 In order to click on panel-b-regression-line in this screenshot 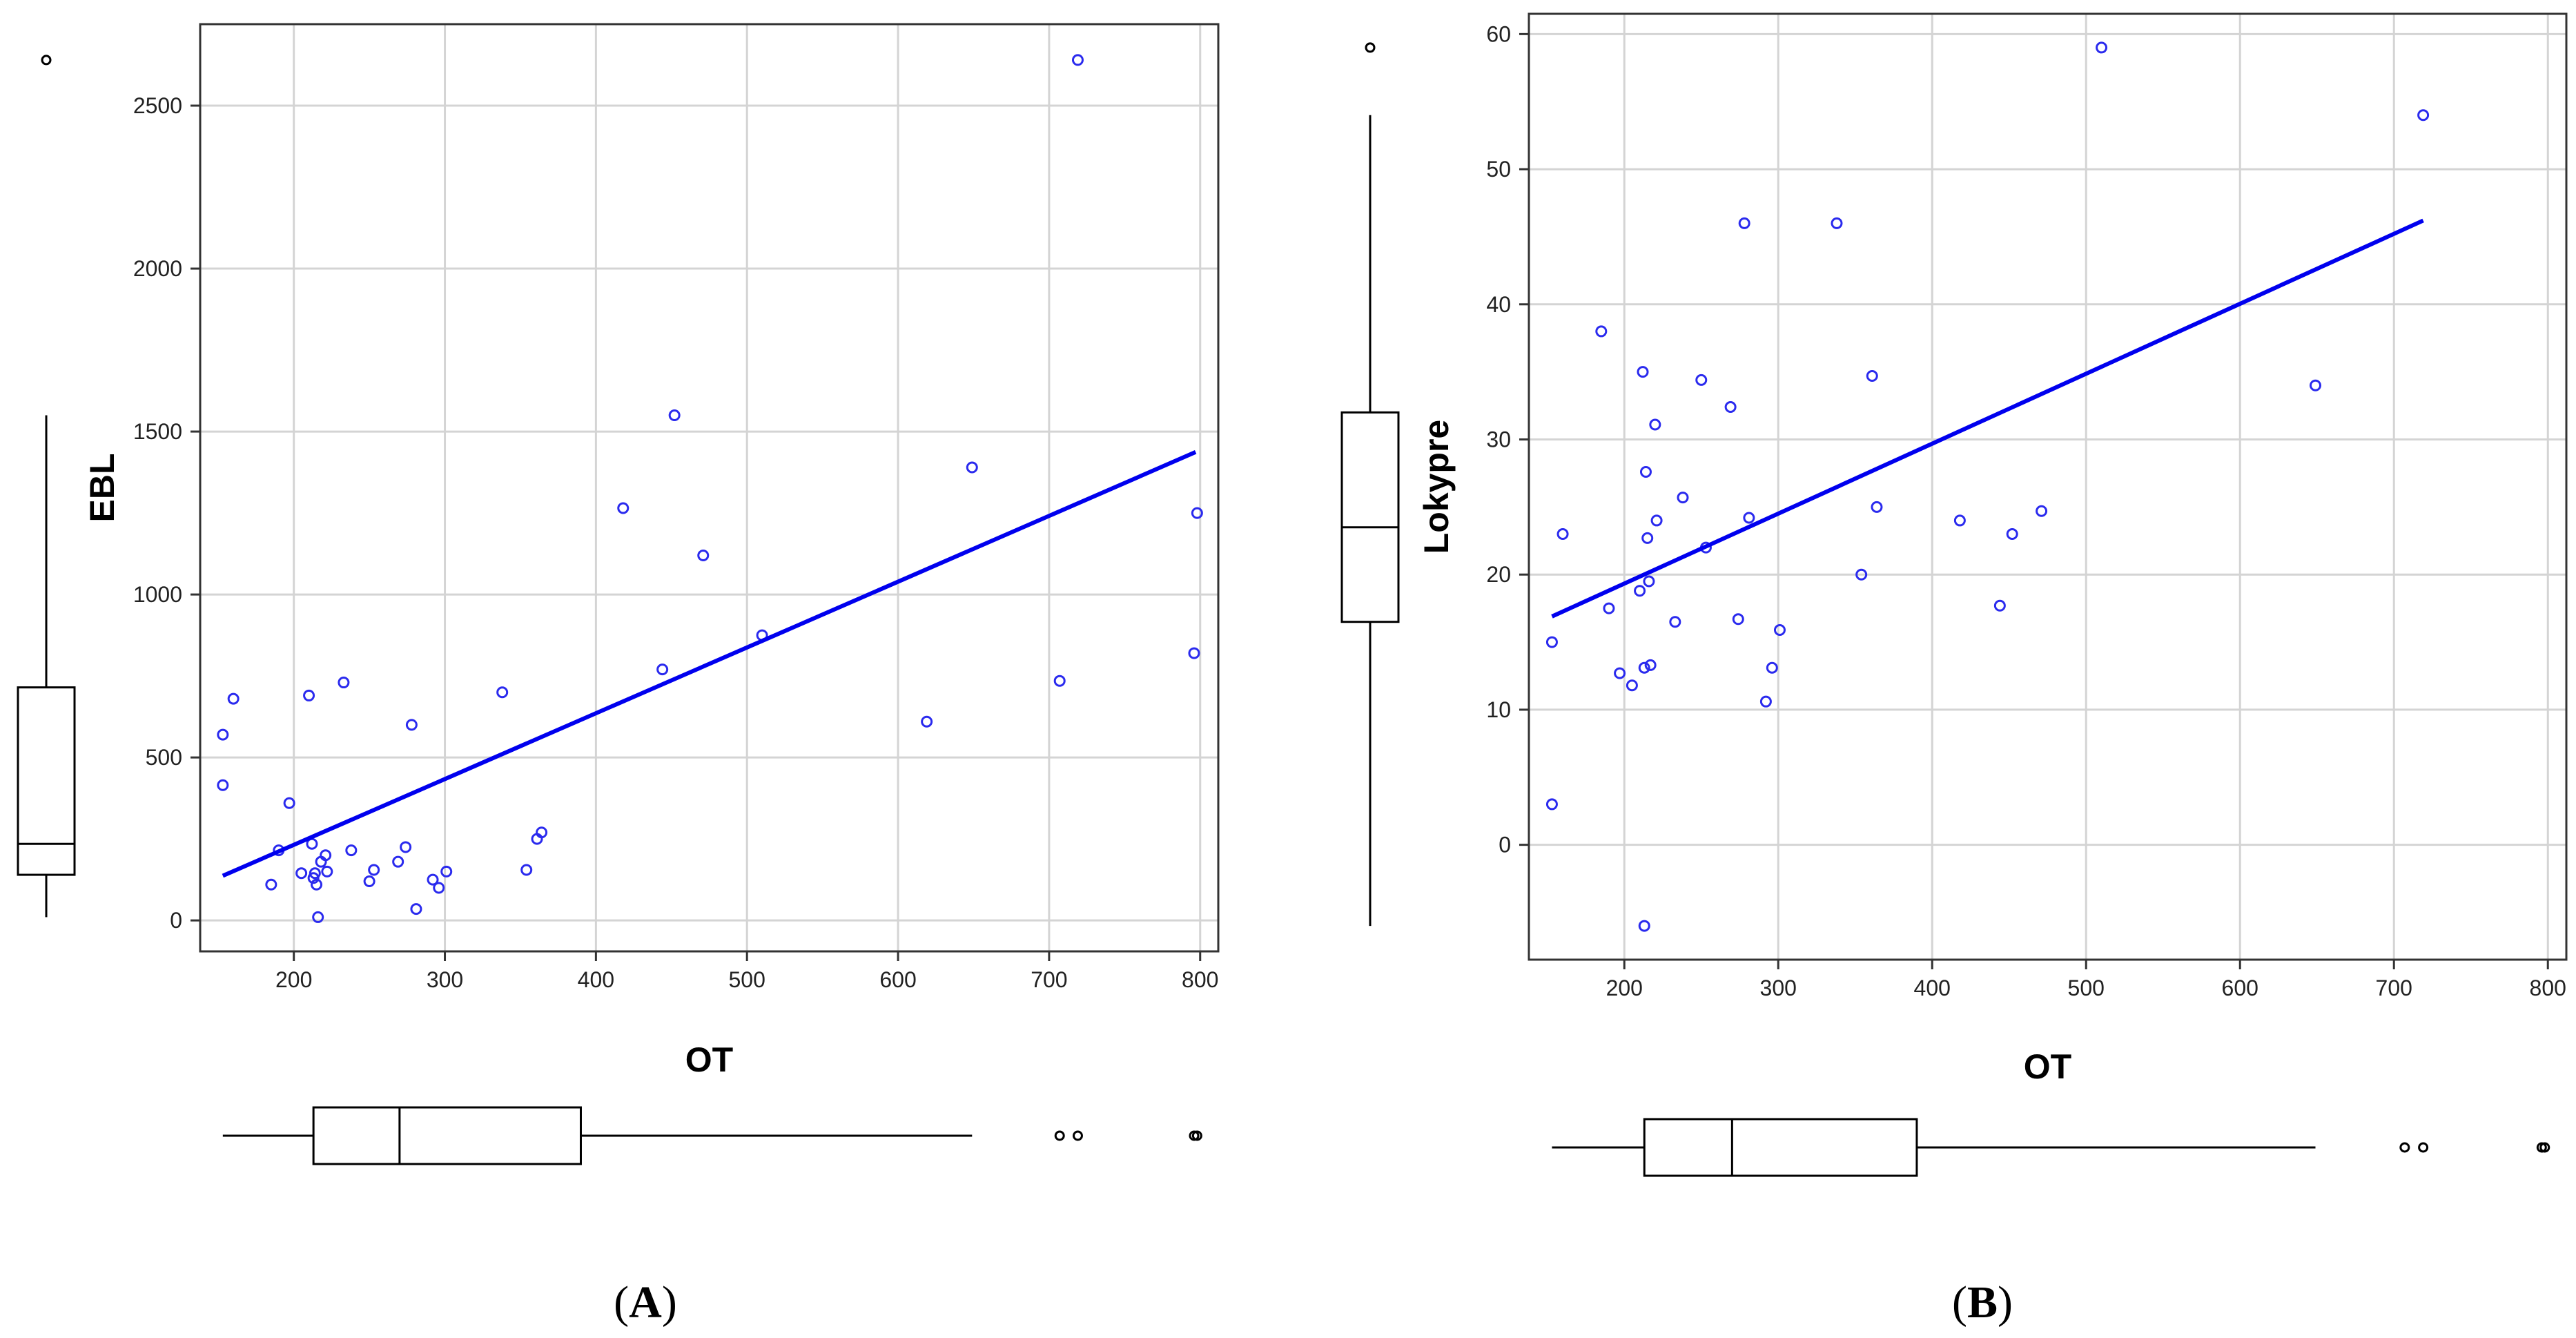, I will do `click(1987, 418)`.